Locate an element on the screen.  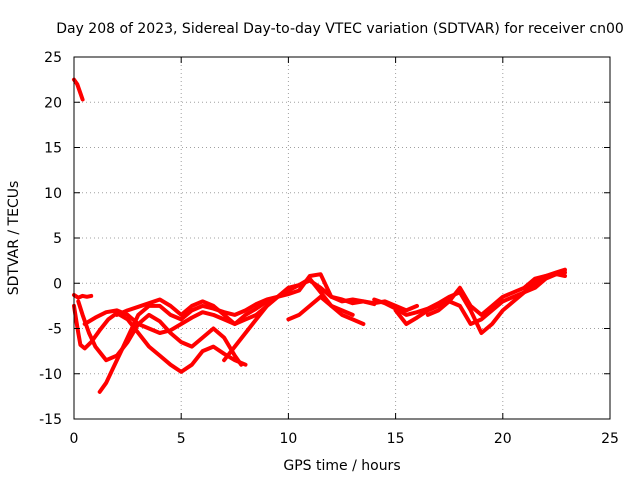
y-tick-label: -5 is located at coordinates (55, 330).